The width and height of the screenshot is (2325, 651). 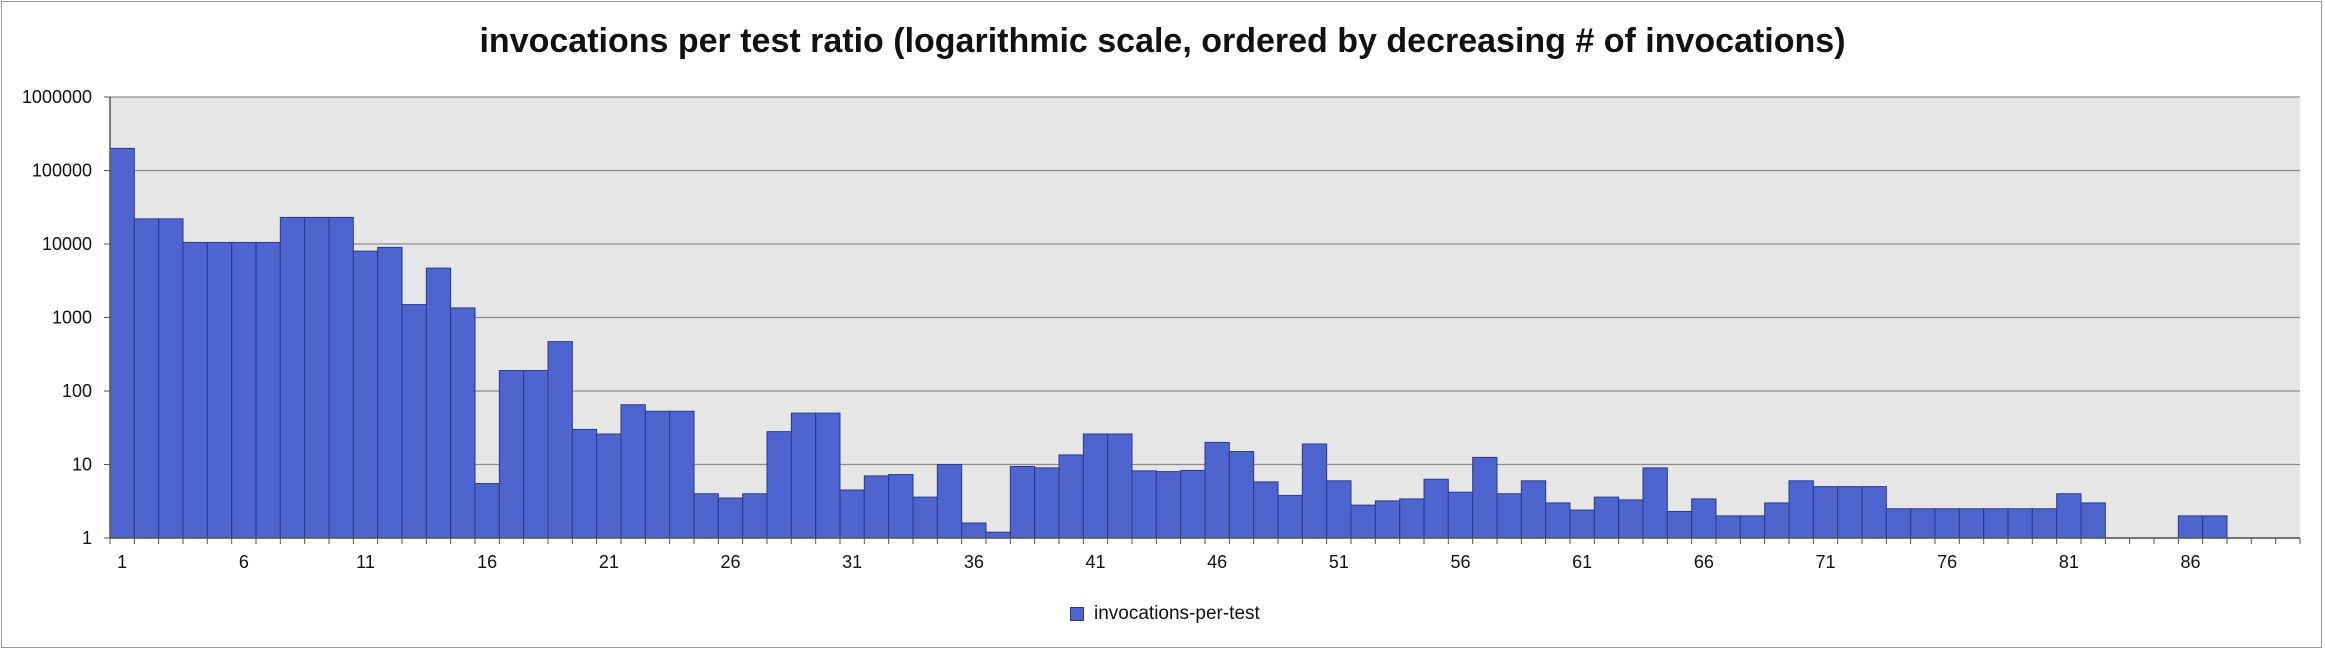 I want to click on legend: invocations-per-test, so click(x=1165, y=614).